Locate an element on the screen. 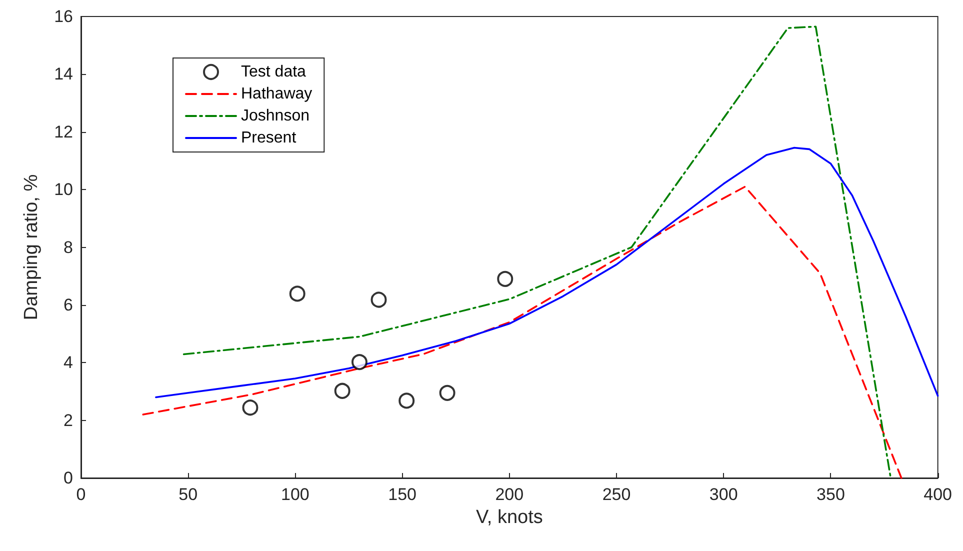 Image resolution: width=963 pixels, height=551 pixels. x-tick-label: 300 is located at coordinates (723, 494).